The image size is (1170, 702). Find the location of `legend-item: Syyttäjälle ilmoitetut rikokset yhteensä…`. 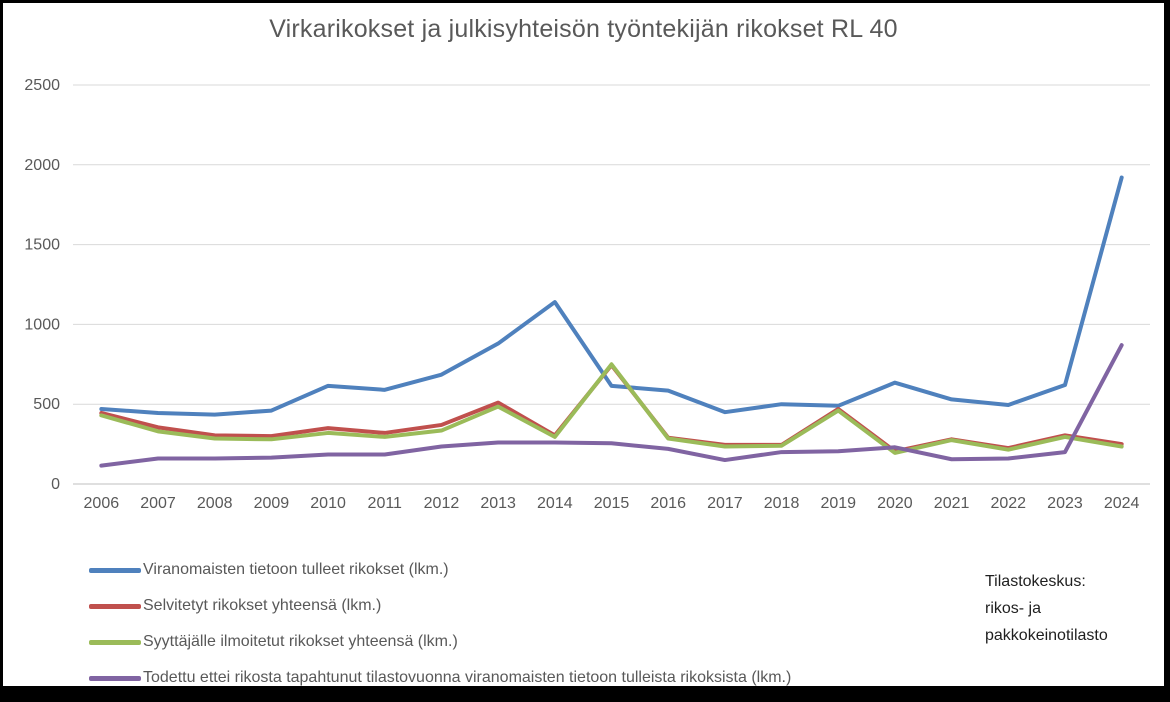

legend-item: Syyttäjälle ilmoitetut rikokset yhteensä… is located at coordinates (440, 642).